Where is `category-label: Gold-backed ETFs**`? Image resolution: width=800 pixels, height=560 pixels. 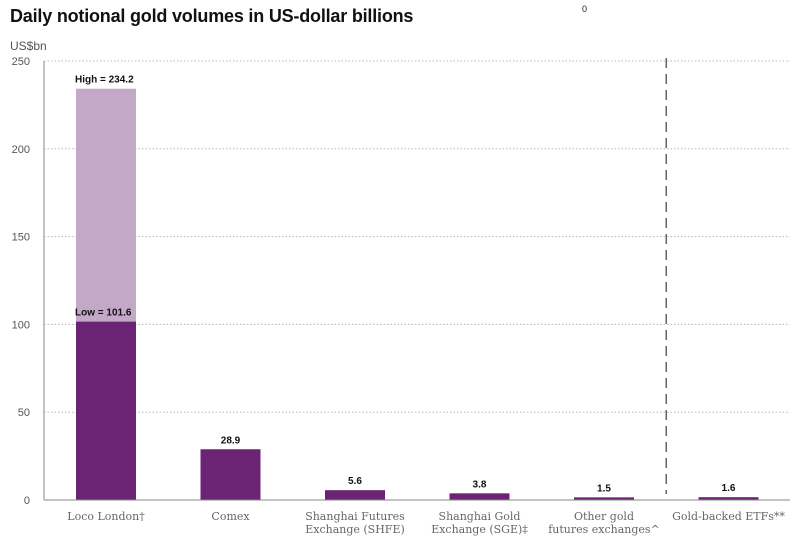 category-label: Gold-backed ETFs** is located at coordinates (728, 516).